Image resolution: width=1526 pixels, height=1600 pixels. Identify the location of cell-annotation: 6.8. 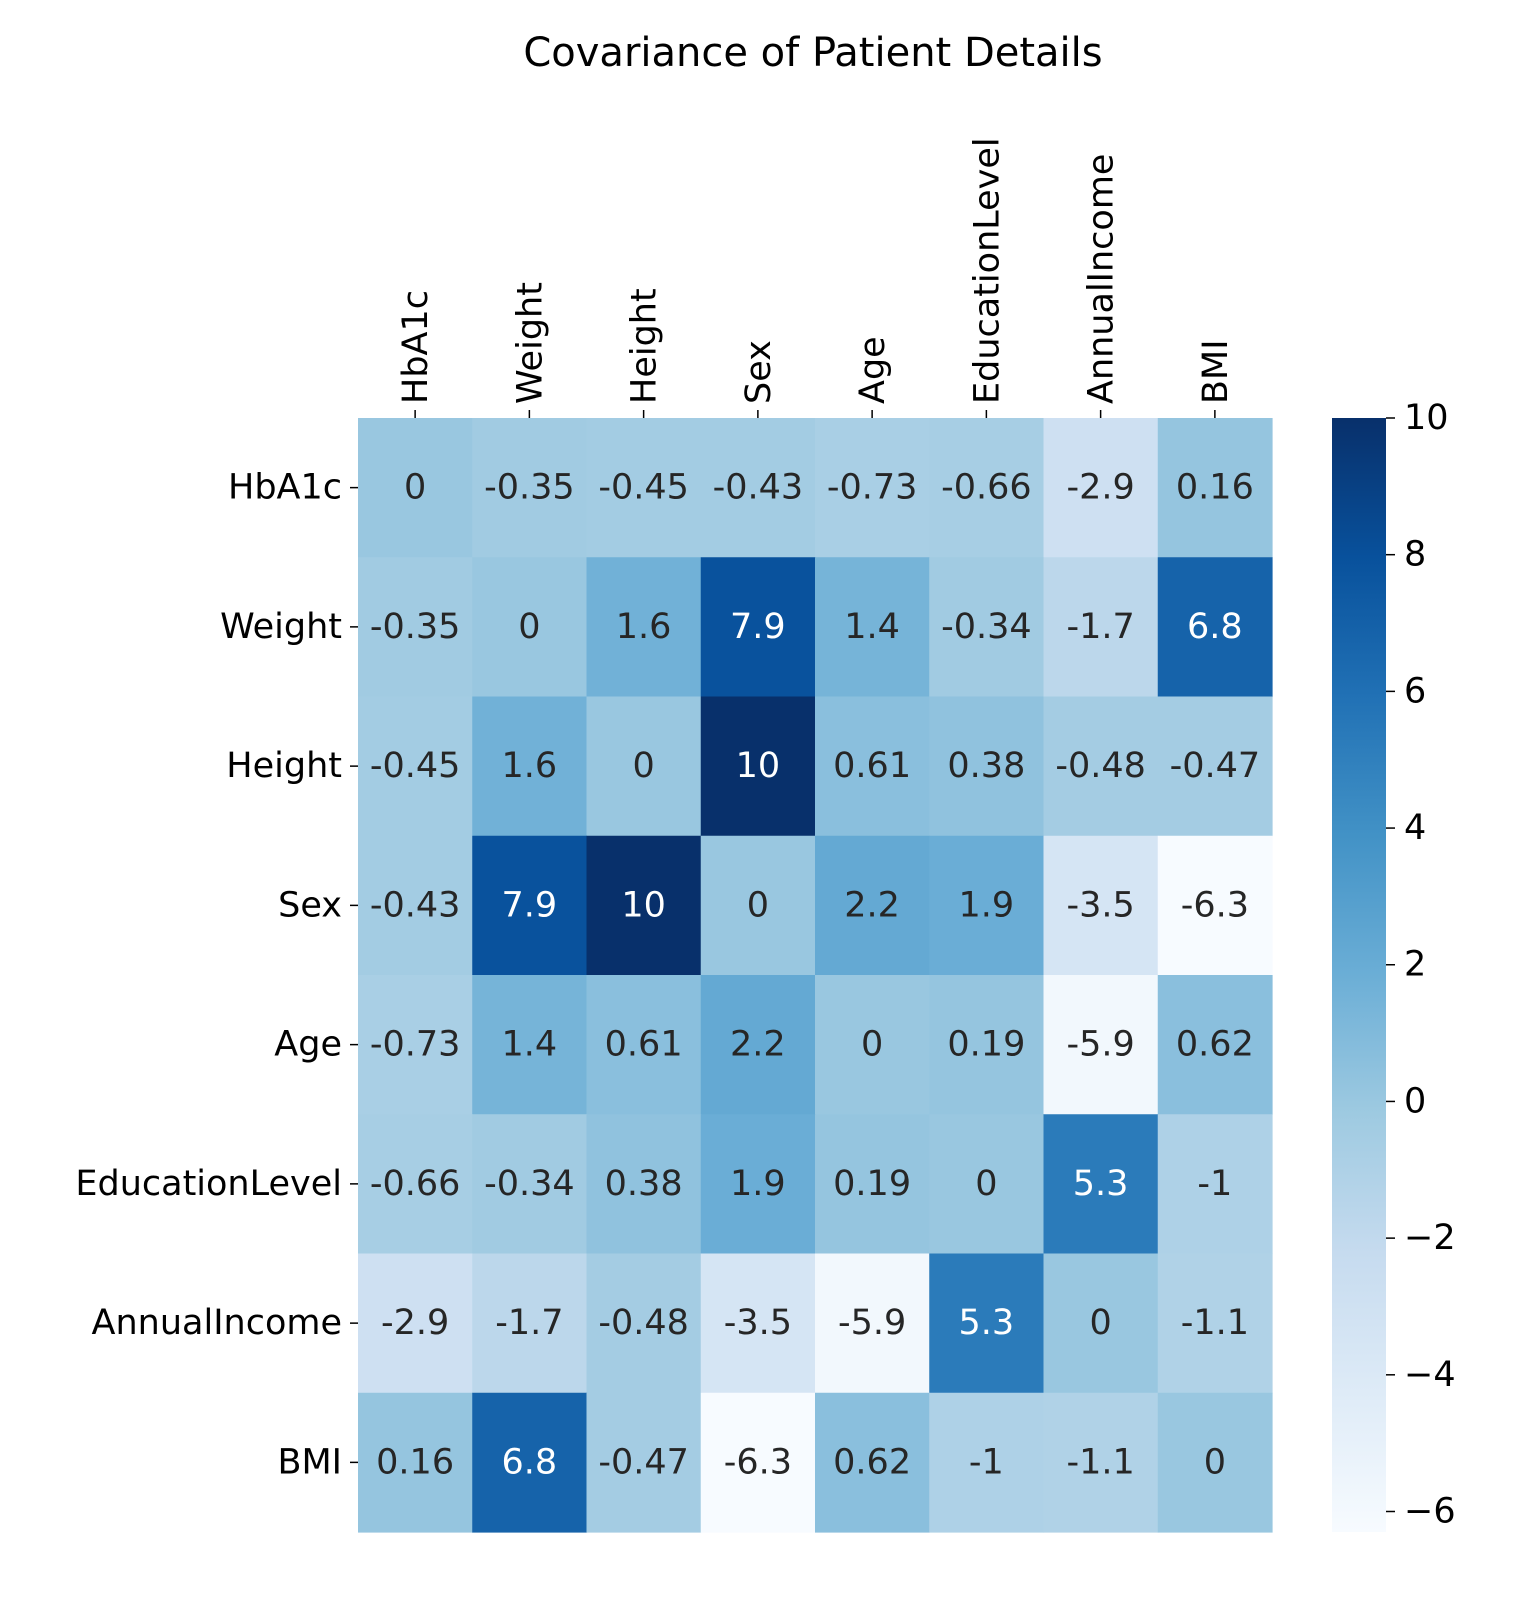
(530, 1462).